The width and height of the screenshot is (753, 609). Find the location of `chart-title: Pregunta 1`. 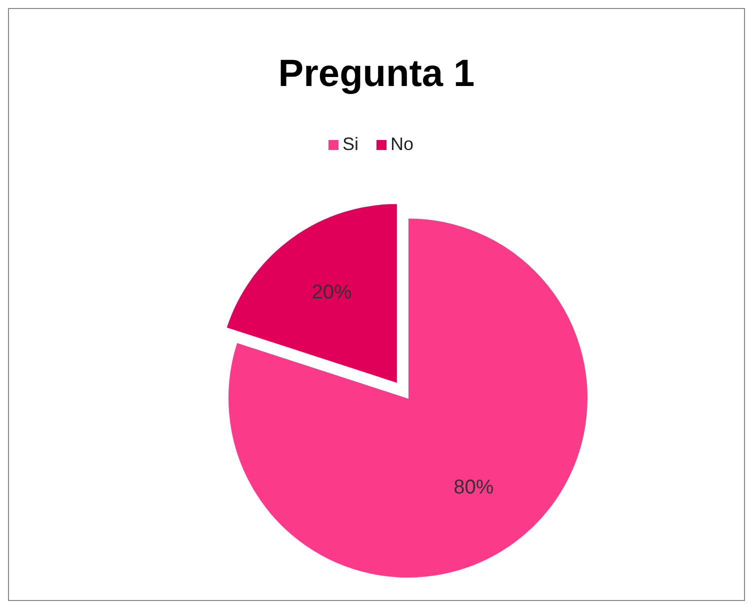

chart-title: Pregunta 1 is located at coordinates (376, 74).